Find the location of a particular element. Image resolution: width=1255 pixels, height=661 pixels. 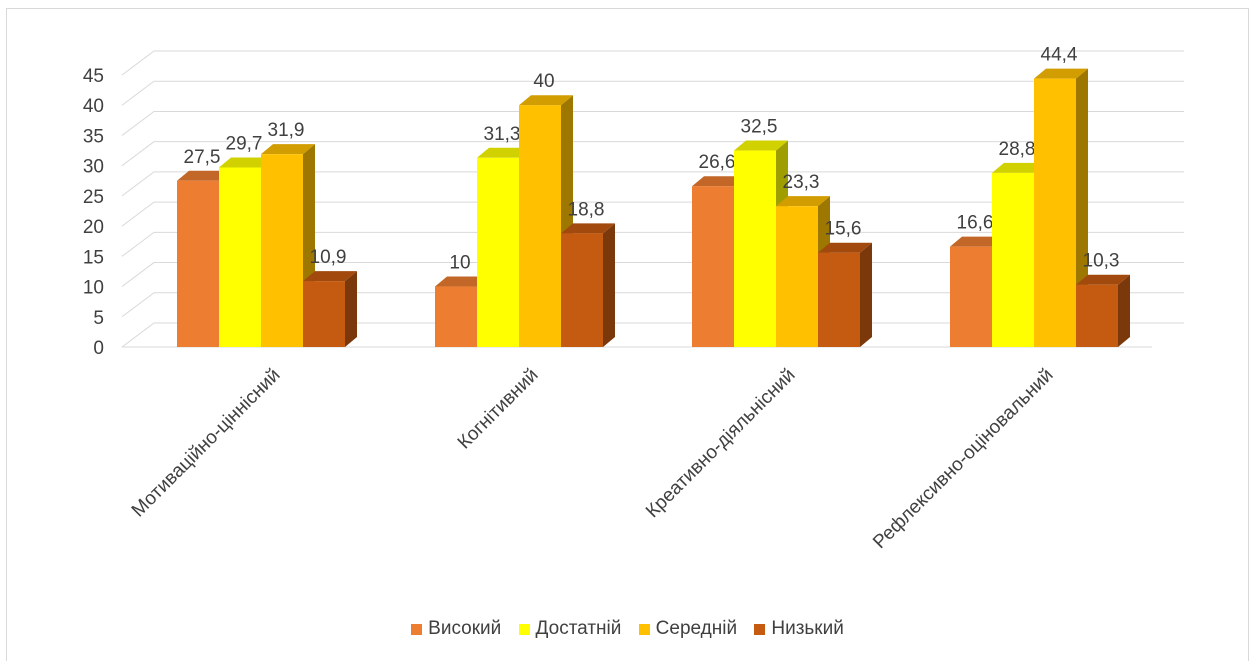

data-label: 31,3 is located at coordinates (502, 134).